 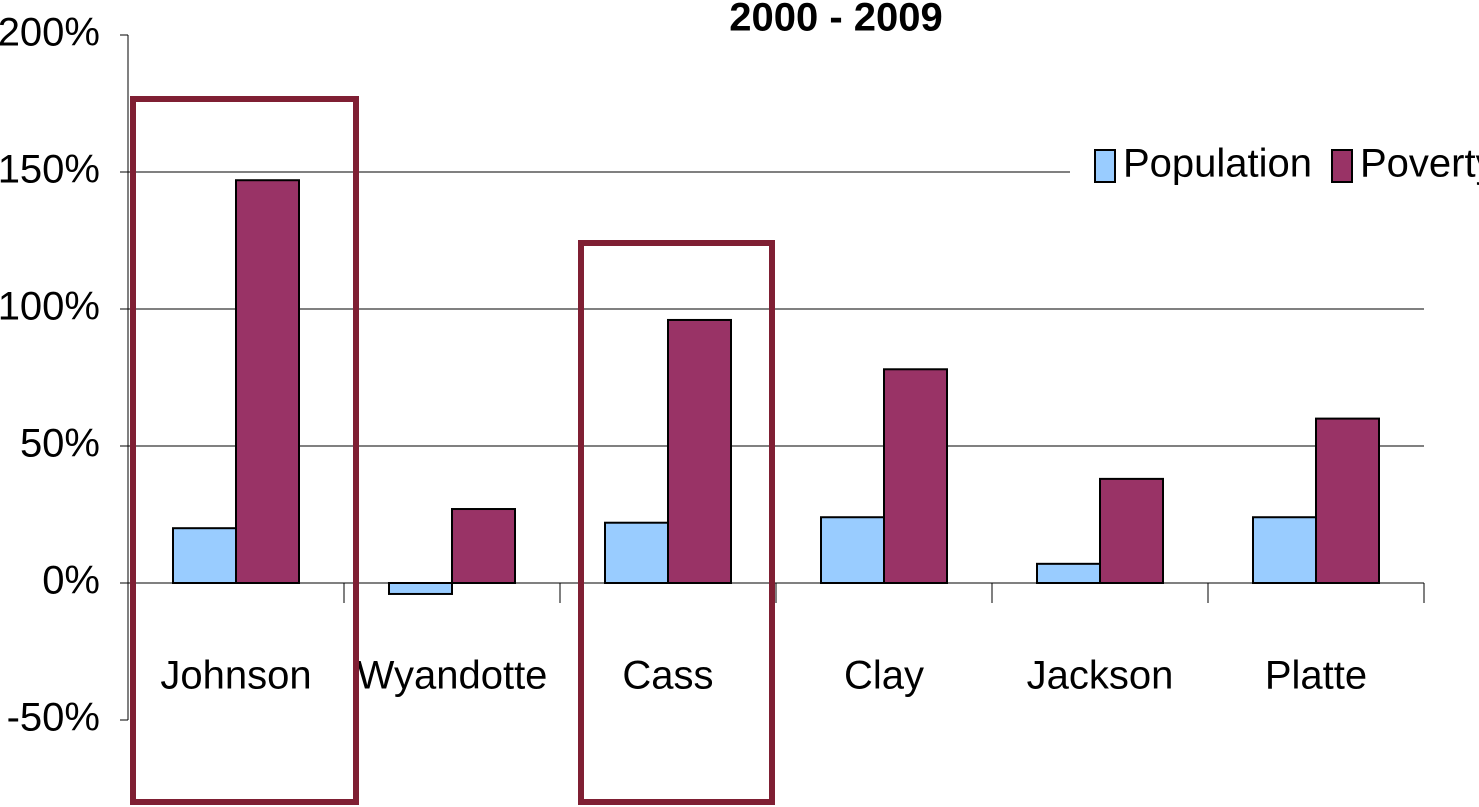 I want to click on chart-title: 2000 - 2009, so click(x=836, y=20).